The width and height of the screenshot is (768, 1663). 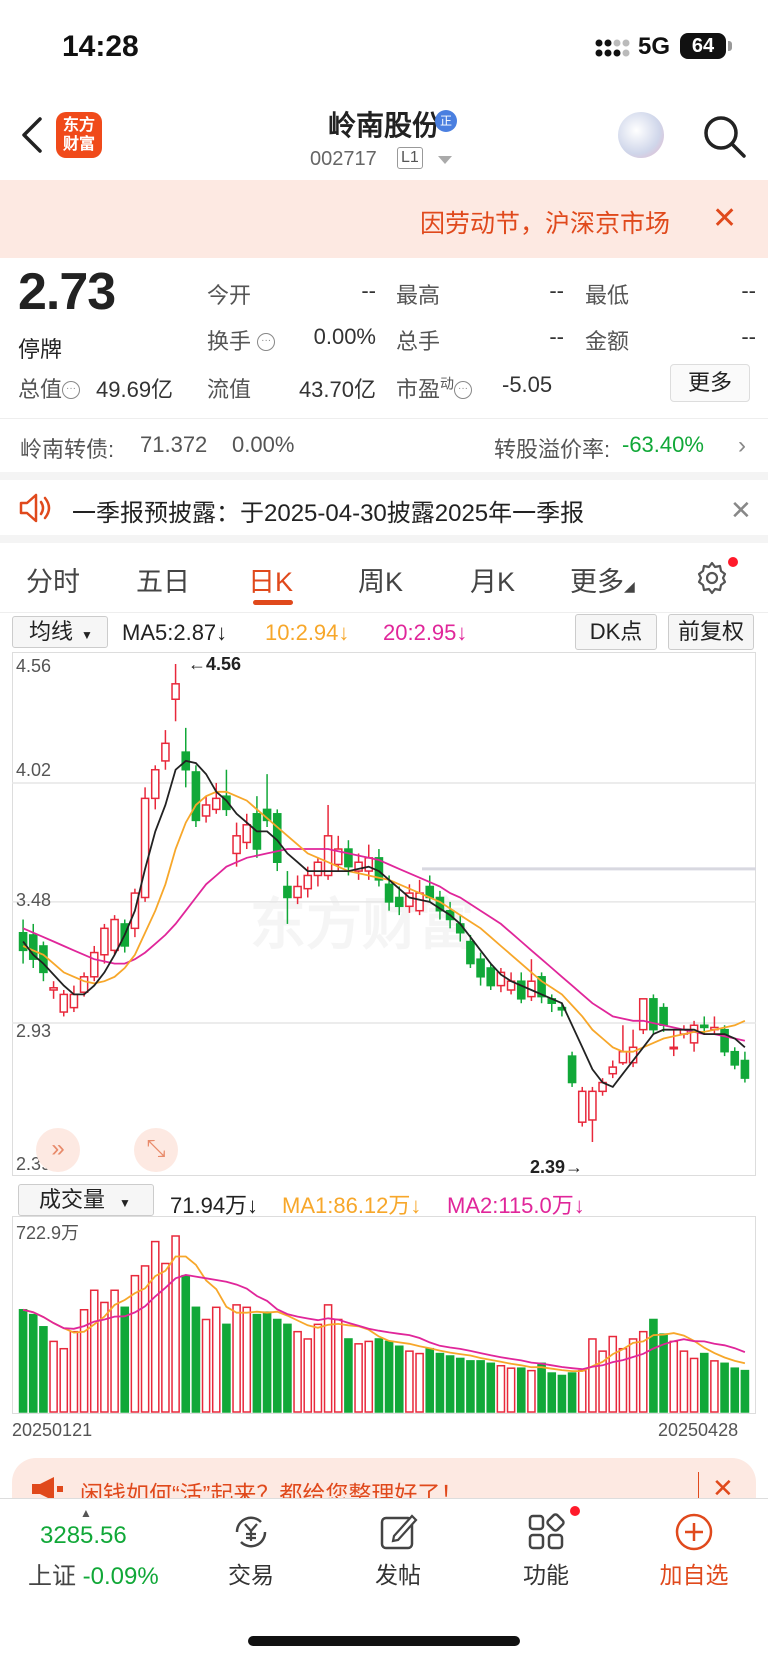 What do you see at coordinates (384, 1641) in the screenshot?
I see `home-indicator` at bounding box center [384, 1641].